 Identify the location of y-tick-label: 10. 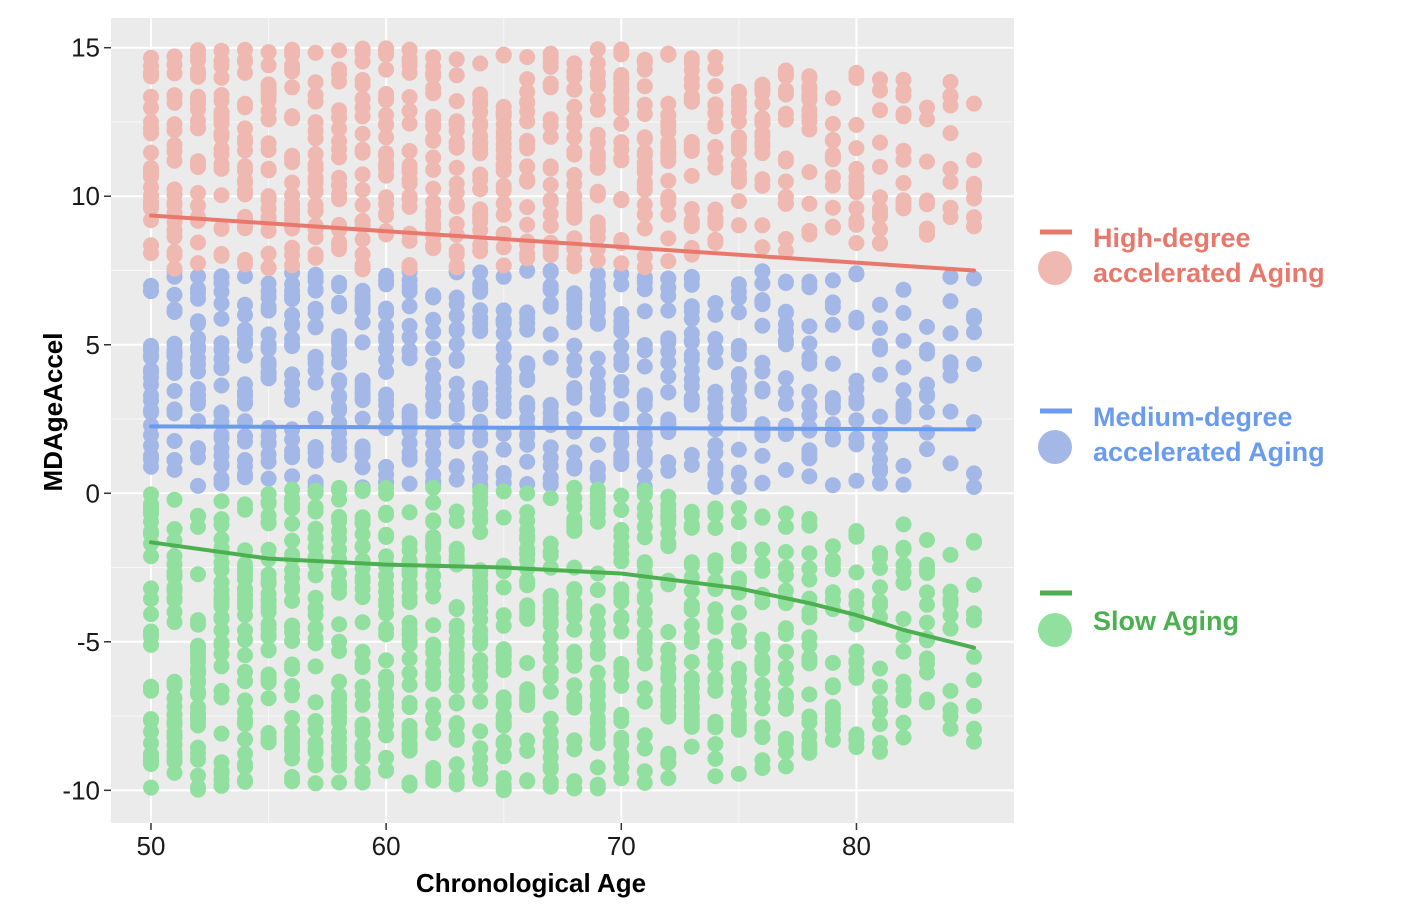
(85, 196).